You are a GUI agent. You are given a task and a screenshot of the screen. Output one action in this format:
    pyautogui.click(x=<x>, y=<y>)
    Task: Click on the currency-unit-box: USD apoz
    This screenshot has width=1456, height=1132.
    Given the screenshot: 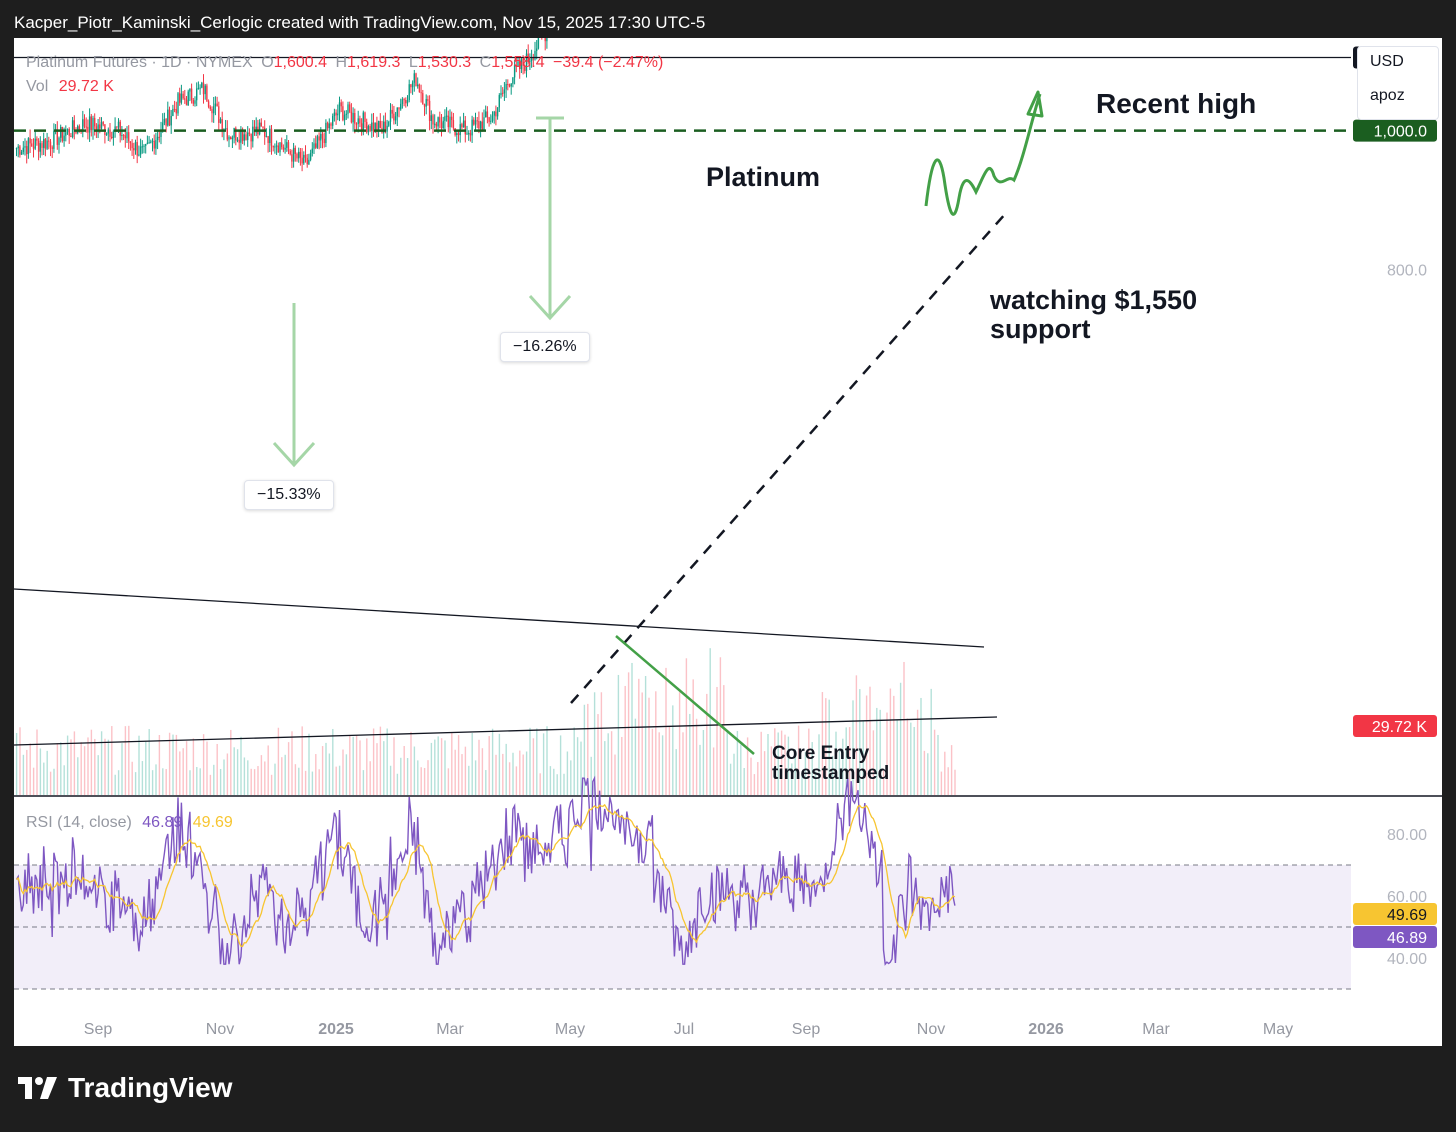 What is the action you would take?
    pyautogui.click(x=1398, y=83)
    